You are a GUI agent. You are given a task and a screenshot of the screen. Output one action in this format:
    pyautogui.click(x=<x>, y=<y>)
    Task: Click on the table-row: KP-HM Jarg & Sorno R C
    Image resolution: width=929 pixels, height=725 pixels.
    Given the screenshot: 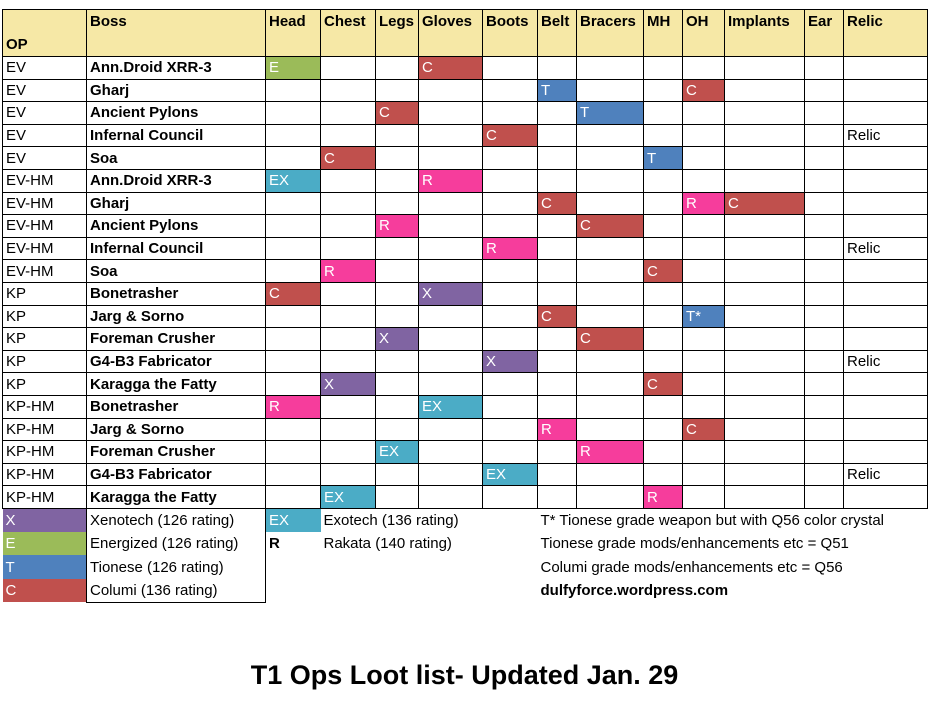 What is the action you would take?
    pyautogui.click(x=465, y=429)
    